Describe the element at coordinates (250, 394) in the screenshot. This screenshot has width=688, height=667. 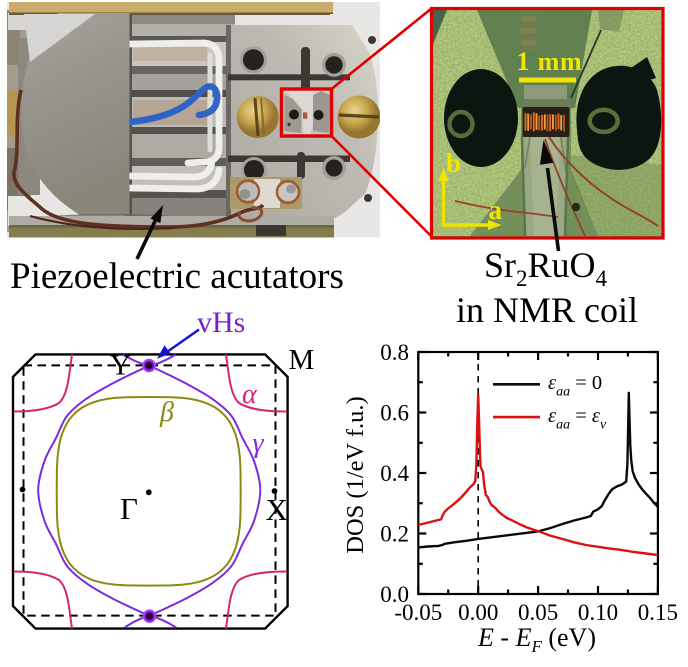
I see `svg-text: α` at that location.